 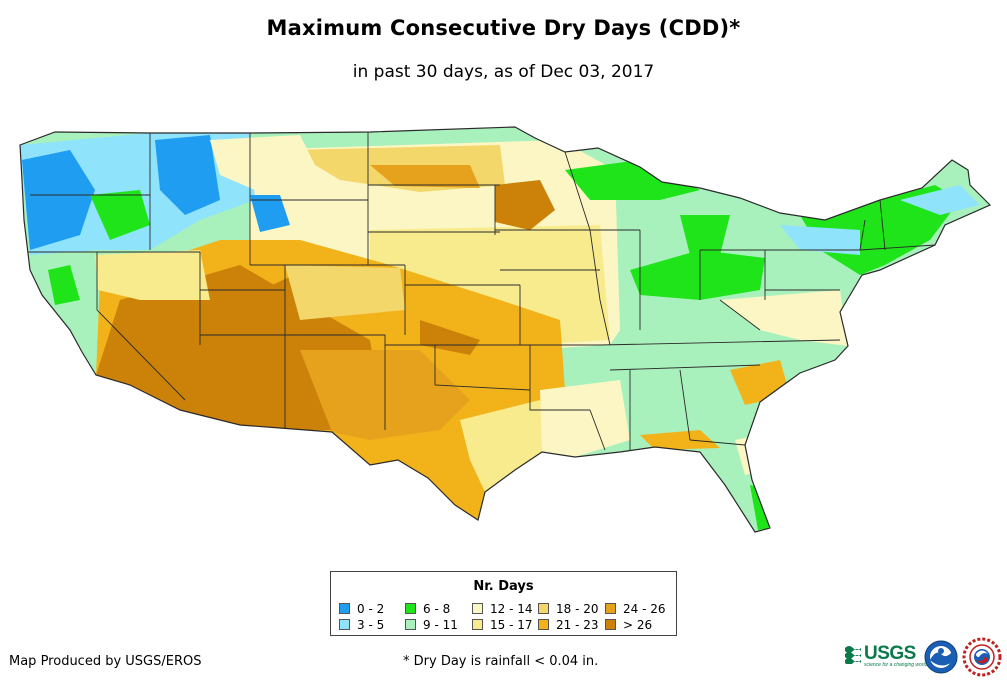 What do you see at coordinates (503, 72) in the screenshot?
I see `map-subtitle: in past 30 days, as of Dec 03, 2017` at bounding box center [503, 72].